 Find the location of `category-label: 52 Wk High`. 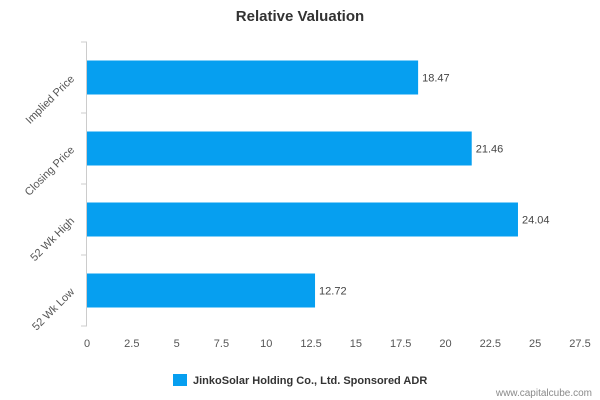

category-label: 52 Wk High is located at coordinates (52, 239).